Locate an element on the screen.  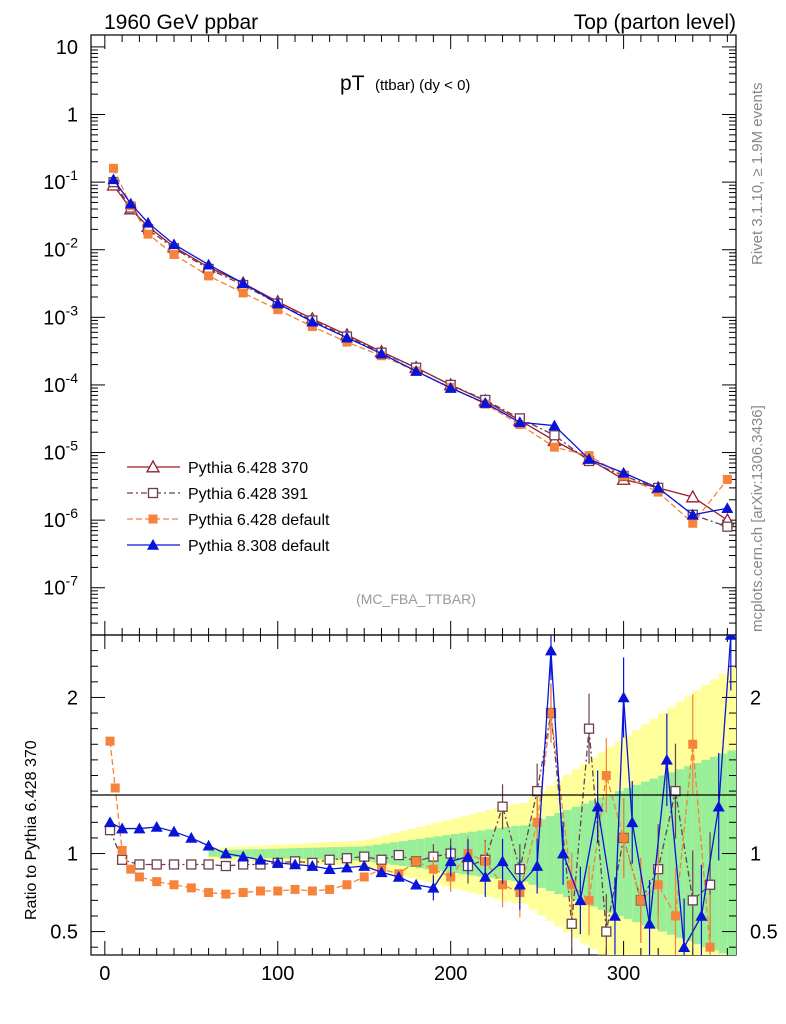
x-tick-label: 200 is located at coordinates (450, 974).